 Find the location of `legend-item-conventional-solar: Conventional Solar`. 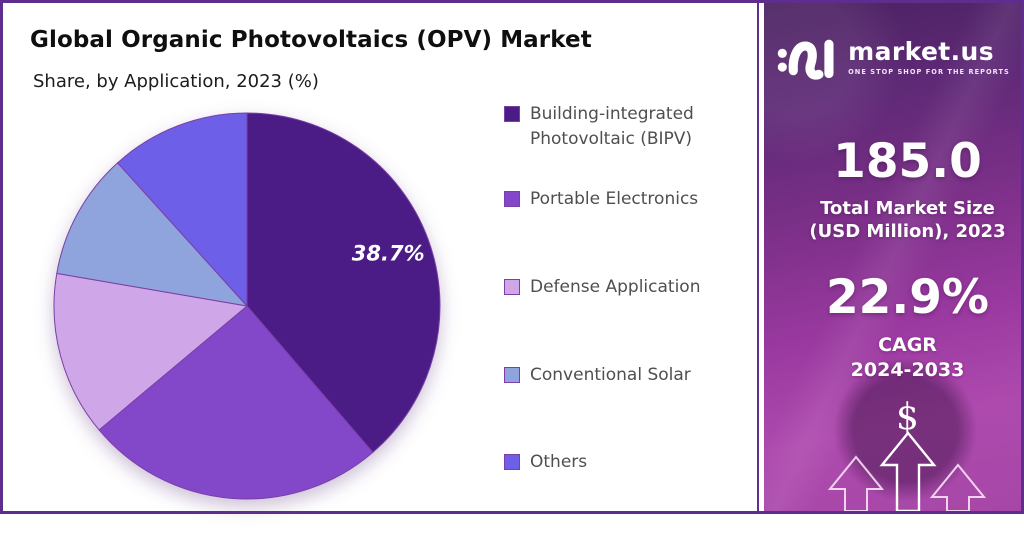

legend-item-conventional-solar: Conventional Solar is located at coordinates (621, 375).